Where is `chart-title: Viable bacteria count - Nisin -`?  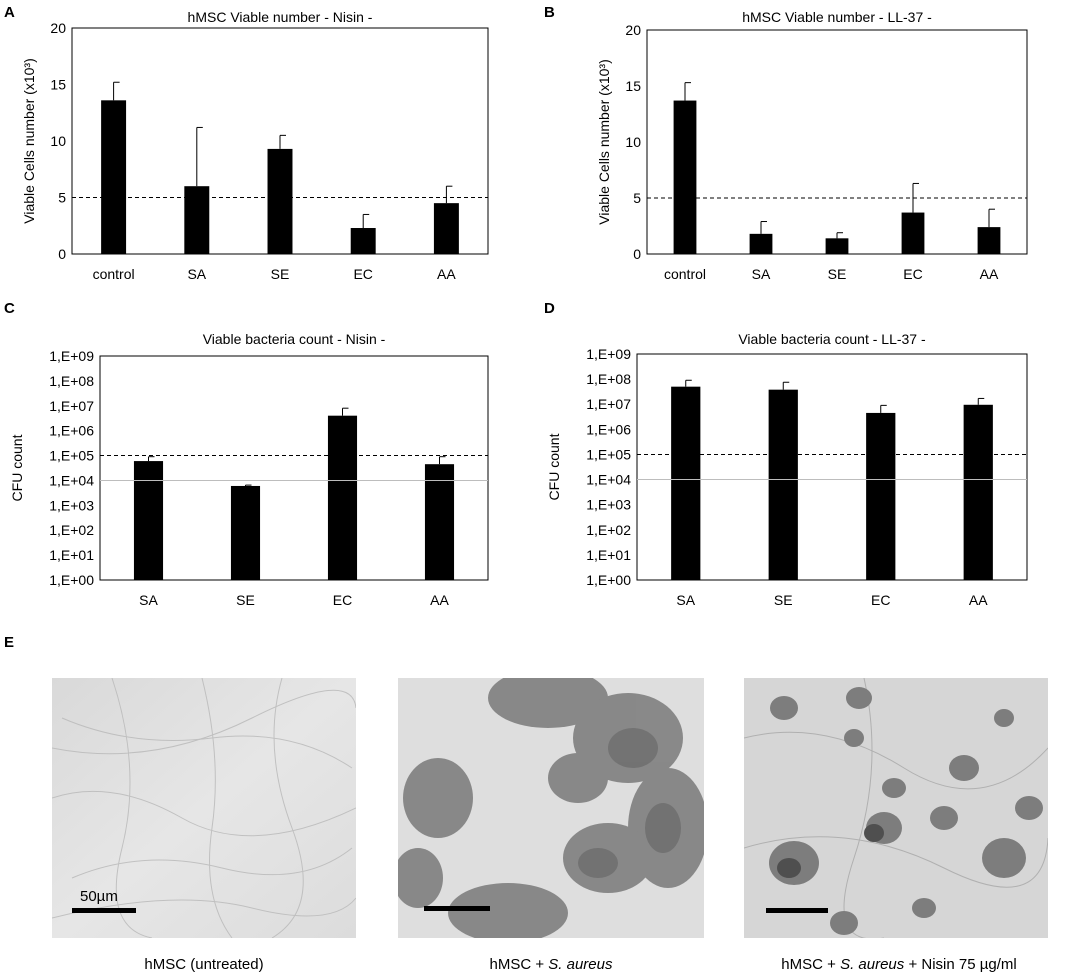 chart-title: Viable bacteria count - Nisin - is located at coordinates (294, 339).